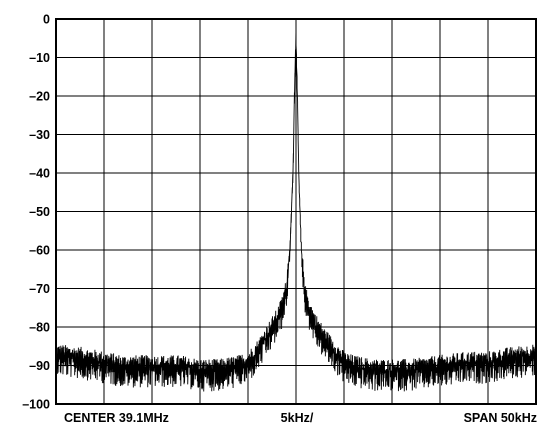 Image resolution: width=539 pixels, height=427 pixels. I want to click on y-tick-label: 0, so click(46, 20).